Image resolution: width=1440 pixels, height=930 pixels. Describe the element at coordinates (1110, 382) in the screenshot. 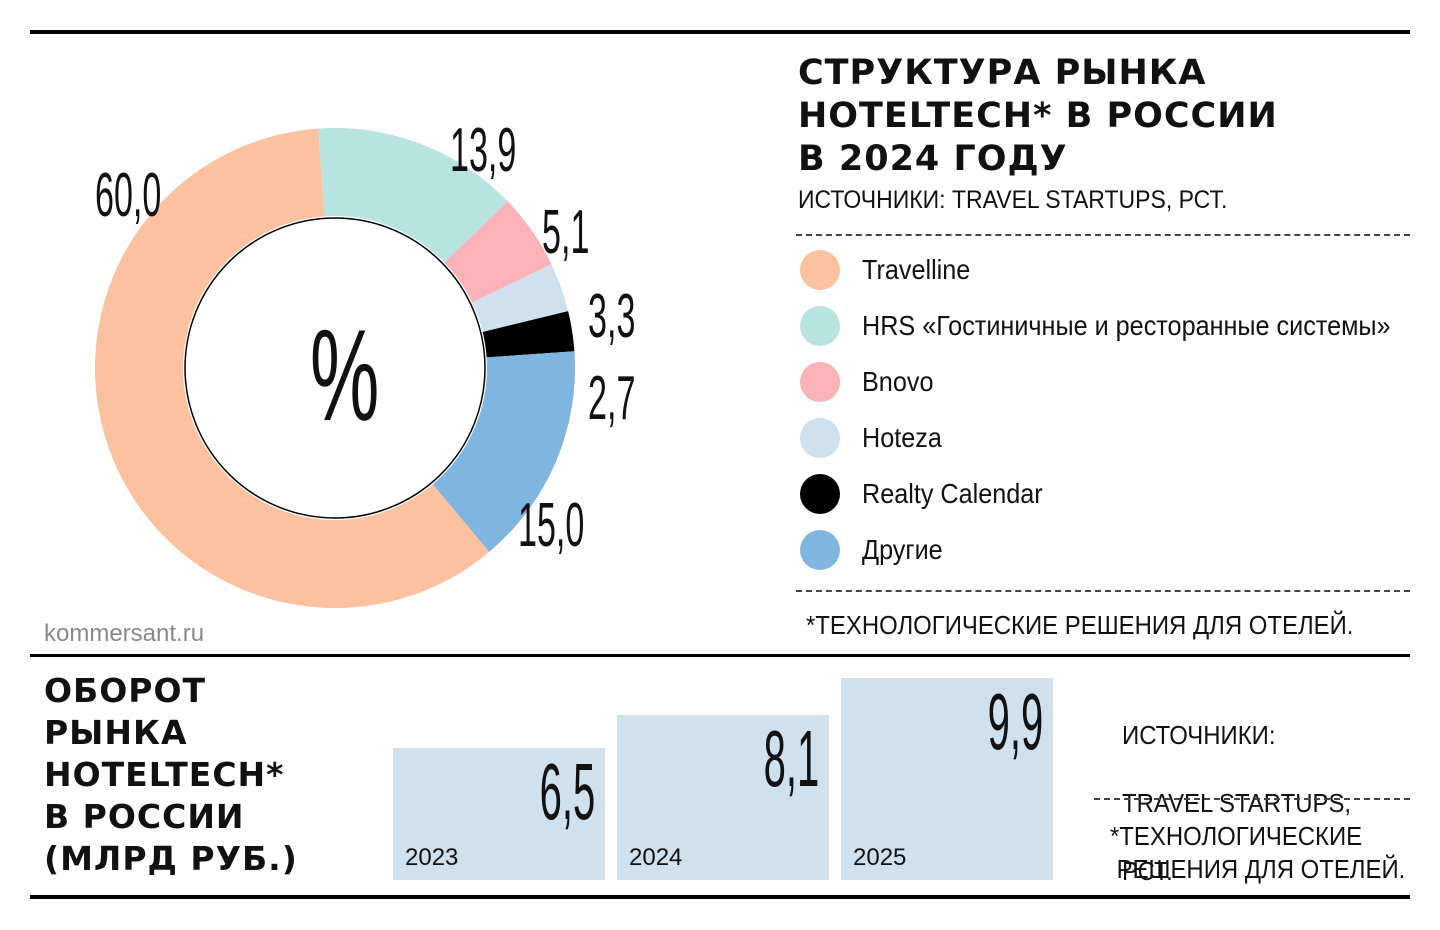

I see `legend-item: Bnovo` at that location.